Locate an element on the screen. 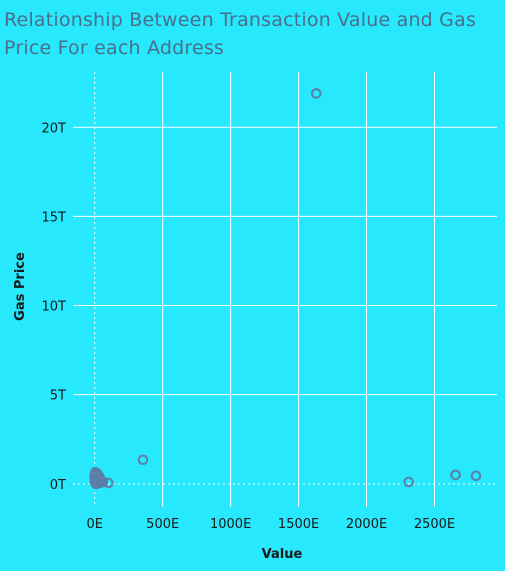  x-tick-label: 2500E is located at coordinates (434, 524).